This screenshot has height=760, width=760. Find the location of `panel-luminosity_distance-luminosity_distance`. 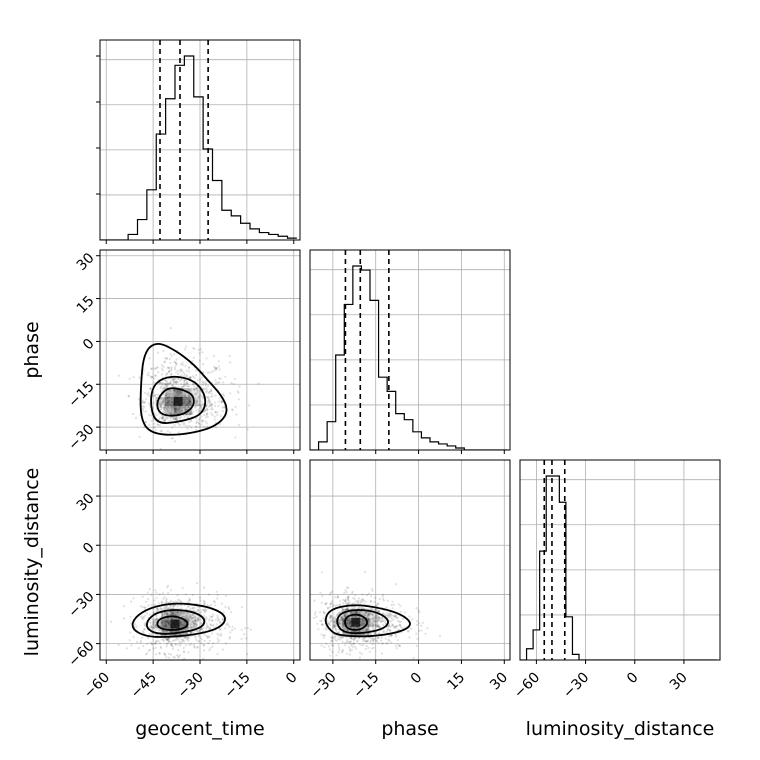

panel-luminosity_distance-luminosity_distance is located at coordinates (620, 561).